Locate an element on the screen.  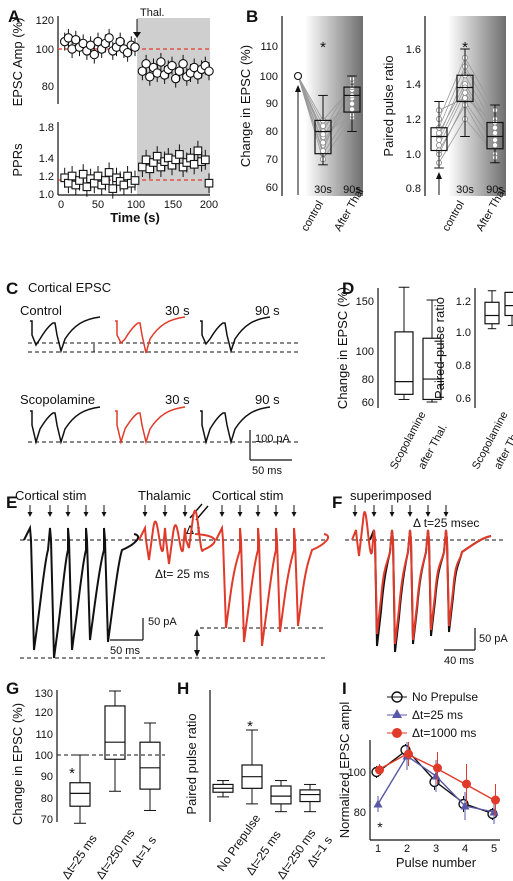
b-left-90s: 90s is located at coordinates (352, 190).